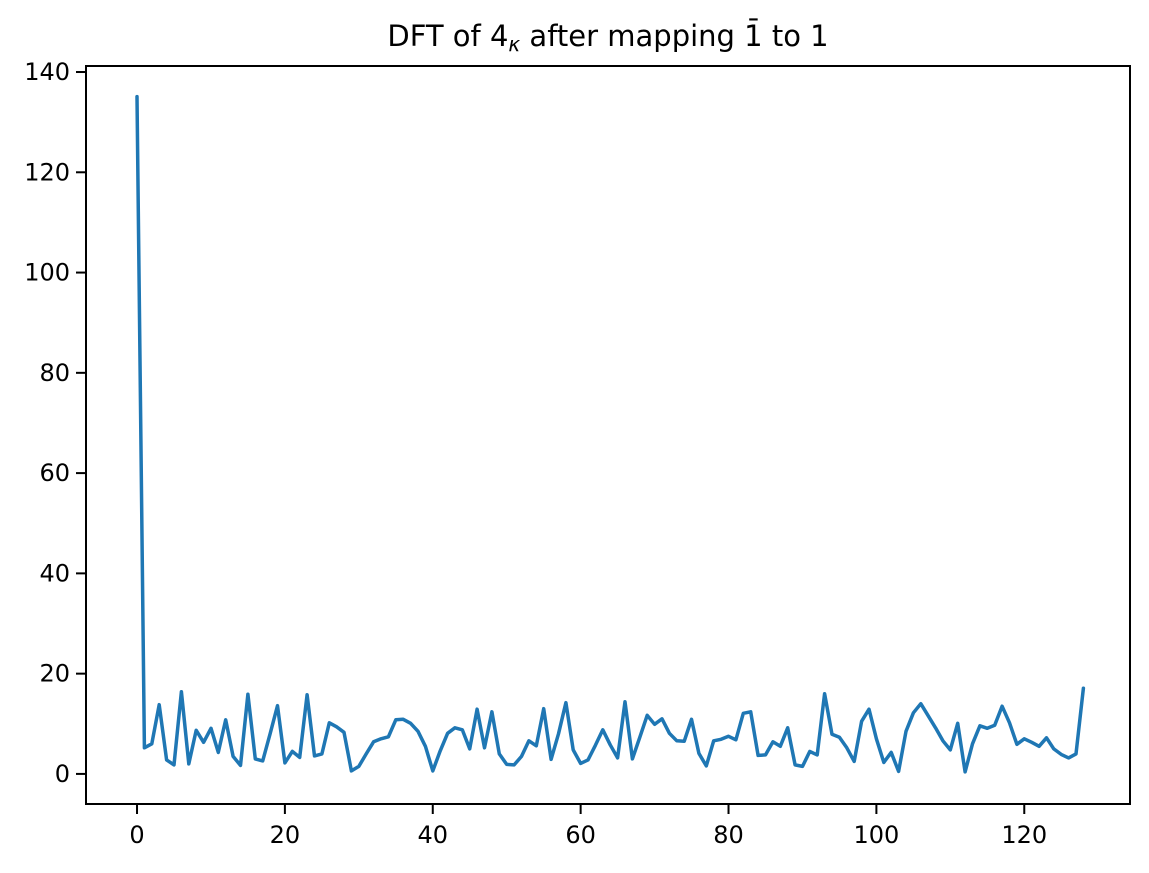 The height and width of the screenshot is (873, 1149). I want to click on x-tick-label: 120, so click(1024, 835).